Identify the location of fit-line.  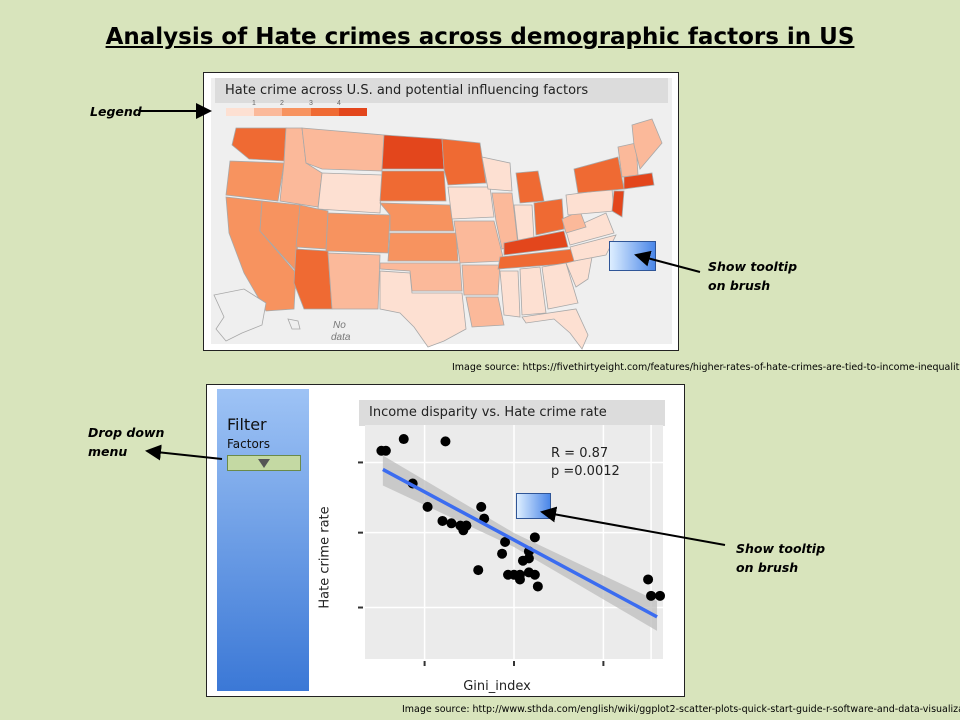
(520, 543).